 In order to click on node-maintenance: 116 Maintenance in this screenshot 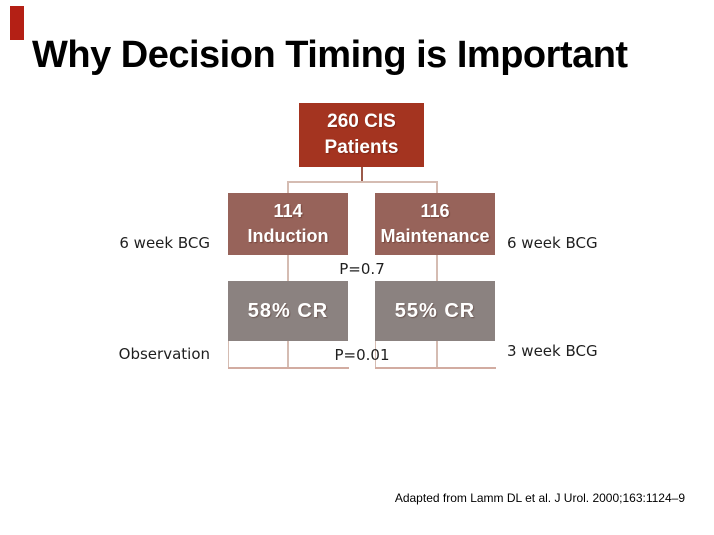, I will do `click(435, 224)`.